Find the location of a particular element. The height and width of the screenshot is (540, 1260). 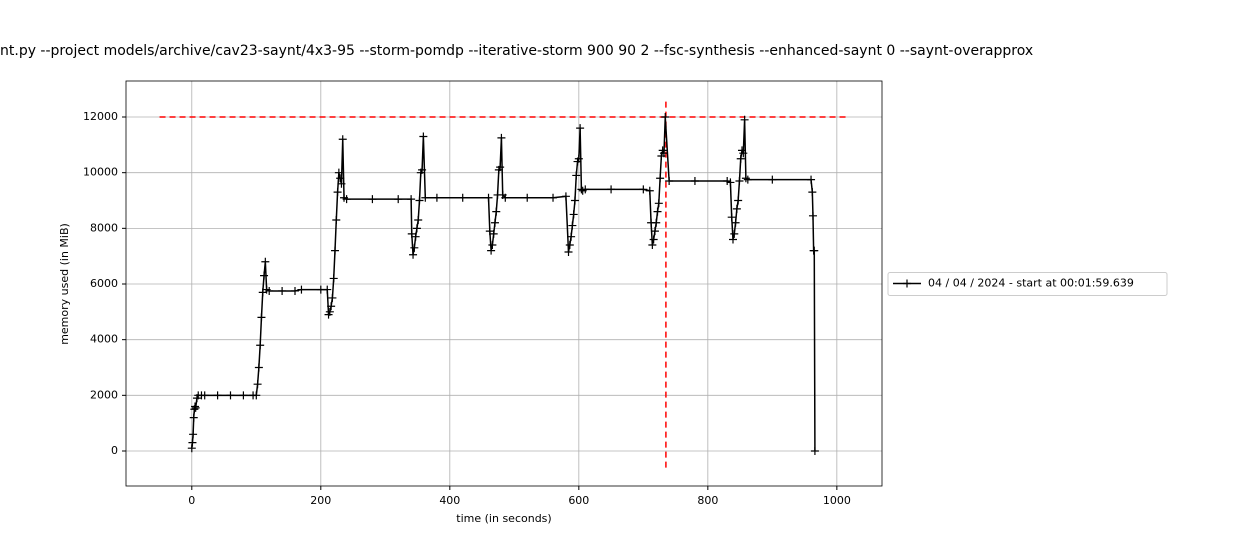

y-tick-label: 0 is located at coordinates (114, 450).